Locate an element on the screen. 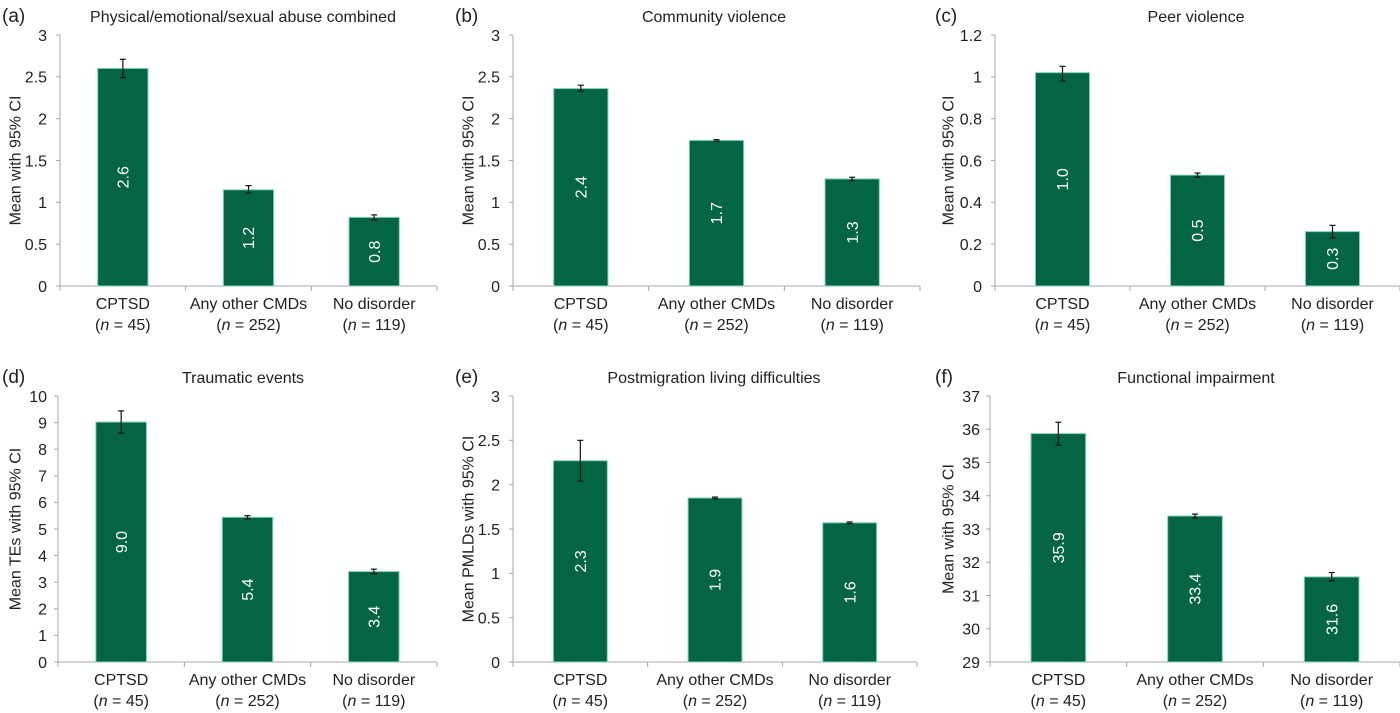 Image resolution: width=1400 pixels, height=713 pixels. y-tick-label: 6 is located at coordinates (42, 503).